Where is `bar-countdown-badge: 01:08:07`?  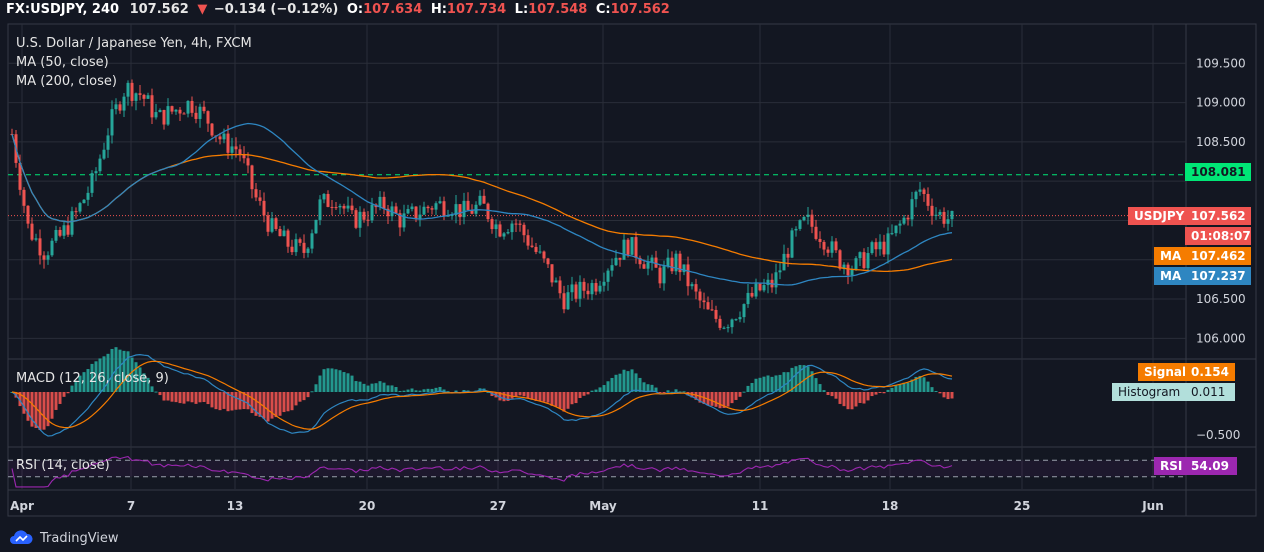 bar-countdown-badge: 01:08:07 is located at coordinates (1218, 236).